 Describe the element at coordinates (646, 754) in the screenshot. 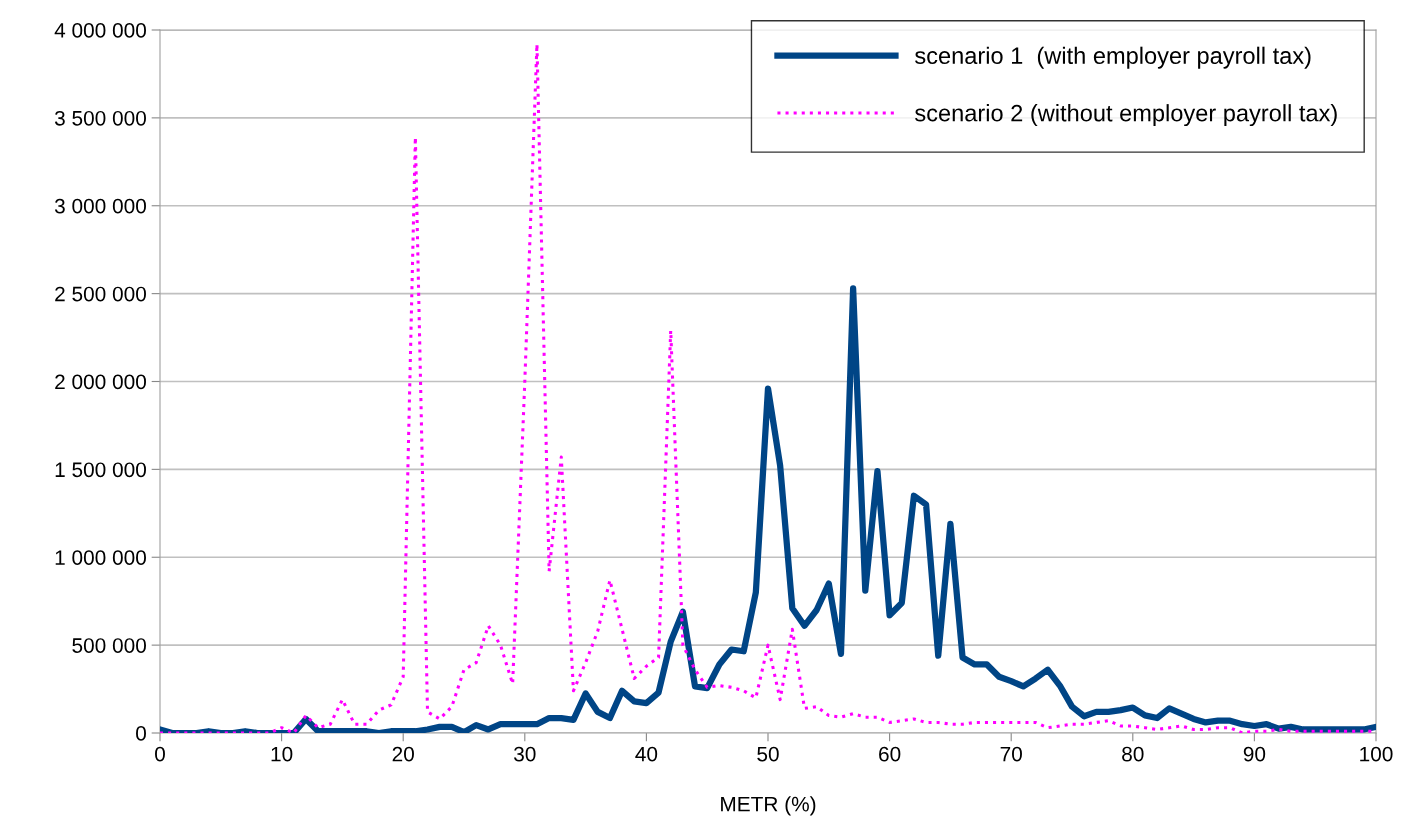

I see `x-tick-label: 40` at that location.